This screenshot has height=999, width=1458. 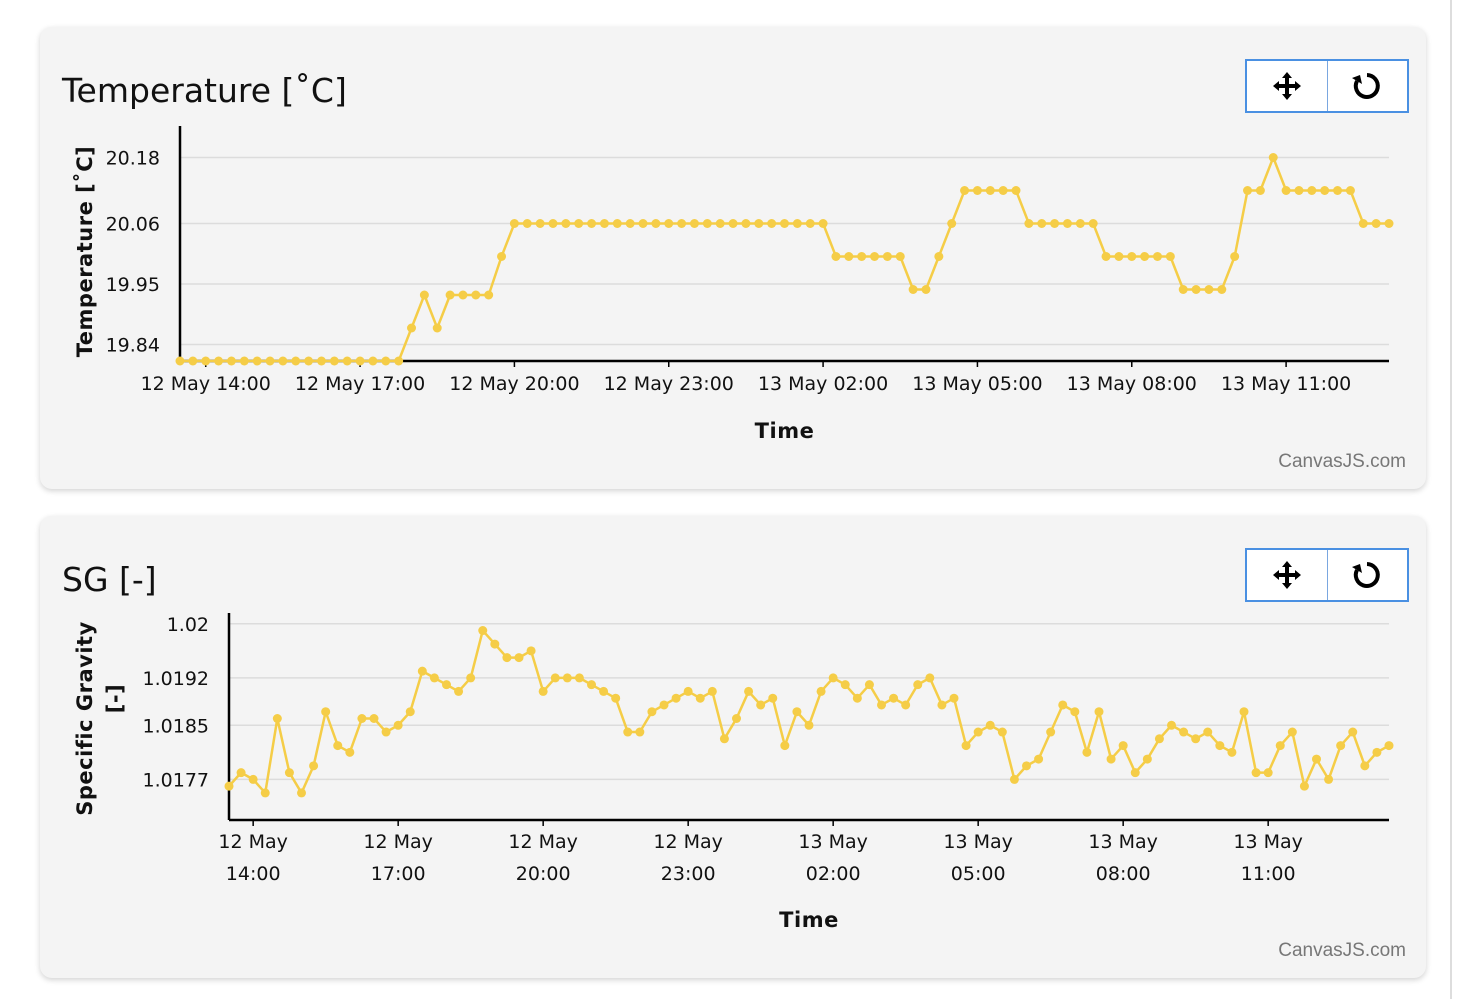 What do you see at coordinates (978, 874) in the screenshot?
I see `x-tick-label: 05:00` at bounding box center [978, 874].